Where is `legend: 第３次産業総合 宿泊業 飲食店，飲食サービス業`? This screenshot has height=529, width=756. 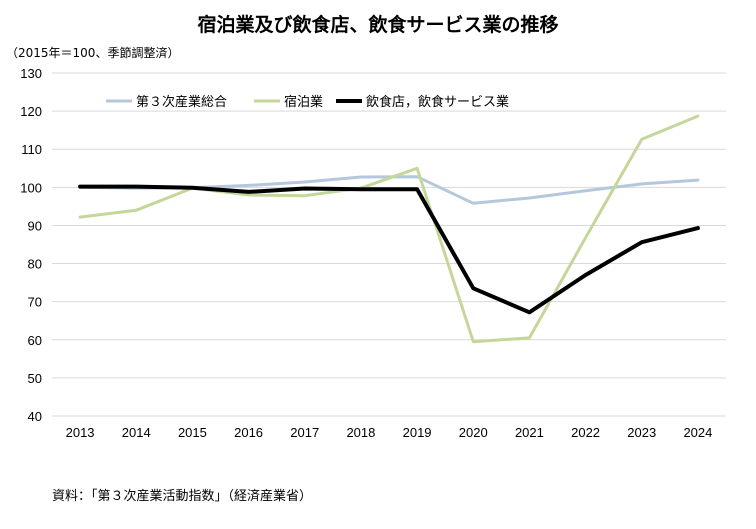
legend: 第３次産業総合 宿泊業 飲食店，飲食サービス業 is located at coordinates (307, 102).